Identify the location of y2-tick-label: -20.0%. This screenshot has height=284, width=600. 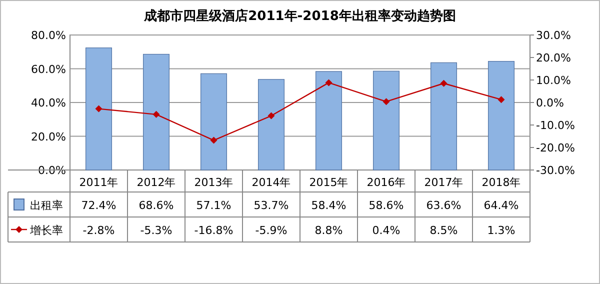
(555, 148).